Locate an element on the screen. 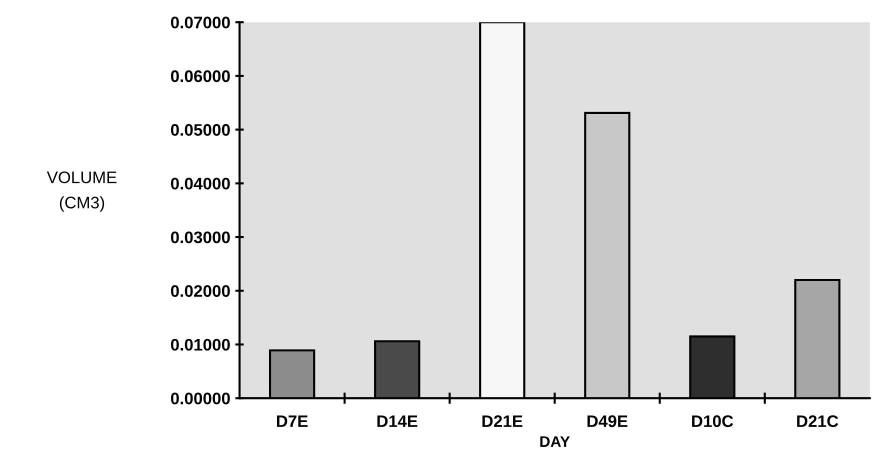  x-tick-label: D21C is located at coordinates (817, 421).